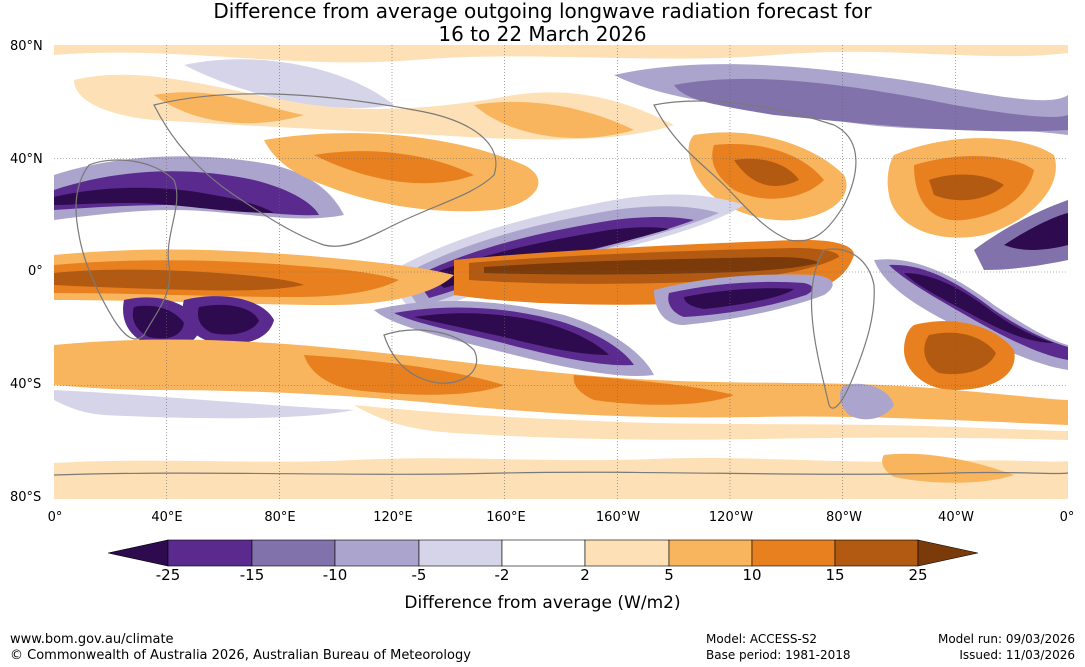 The height and width of the screenshot is (667, 1085). I want to click on colorbar-tick: -2, so click(502, 575).